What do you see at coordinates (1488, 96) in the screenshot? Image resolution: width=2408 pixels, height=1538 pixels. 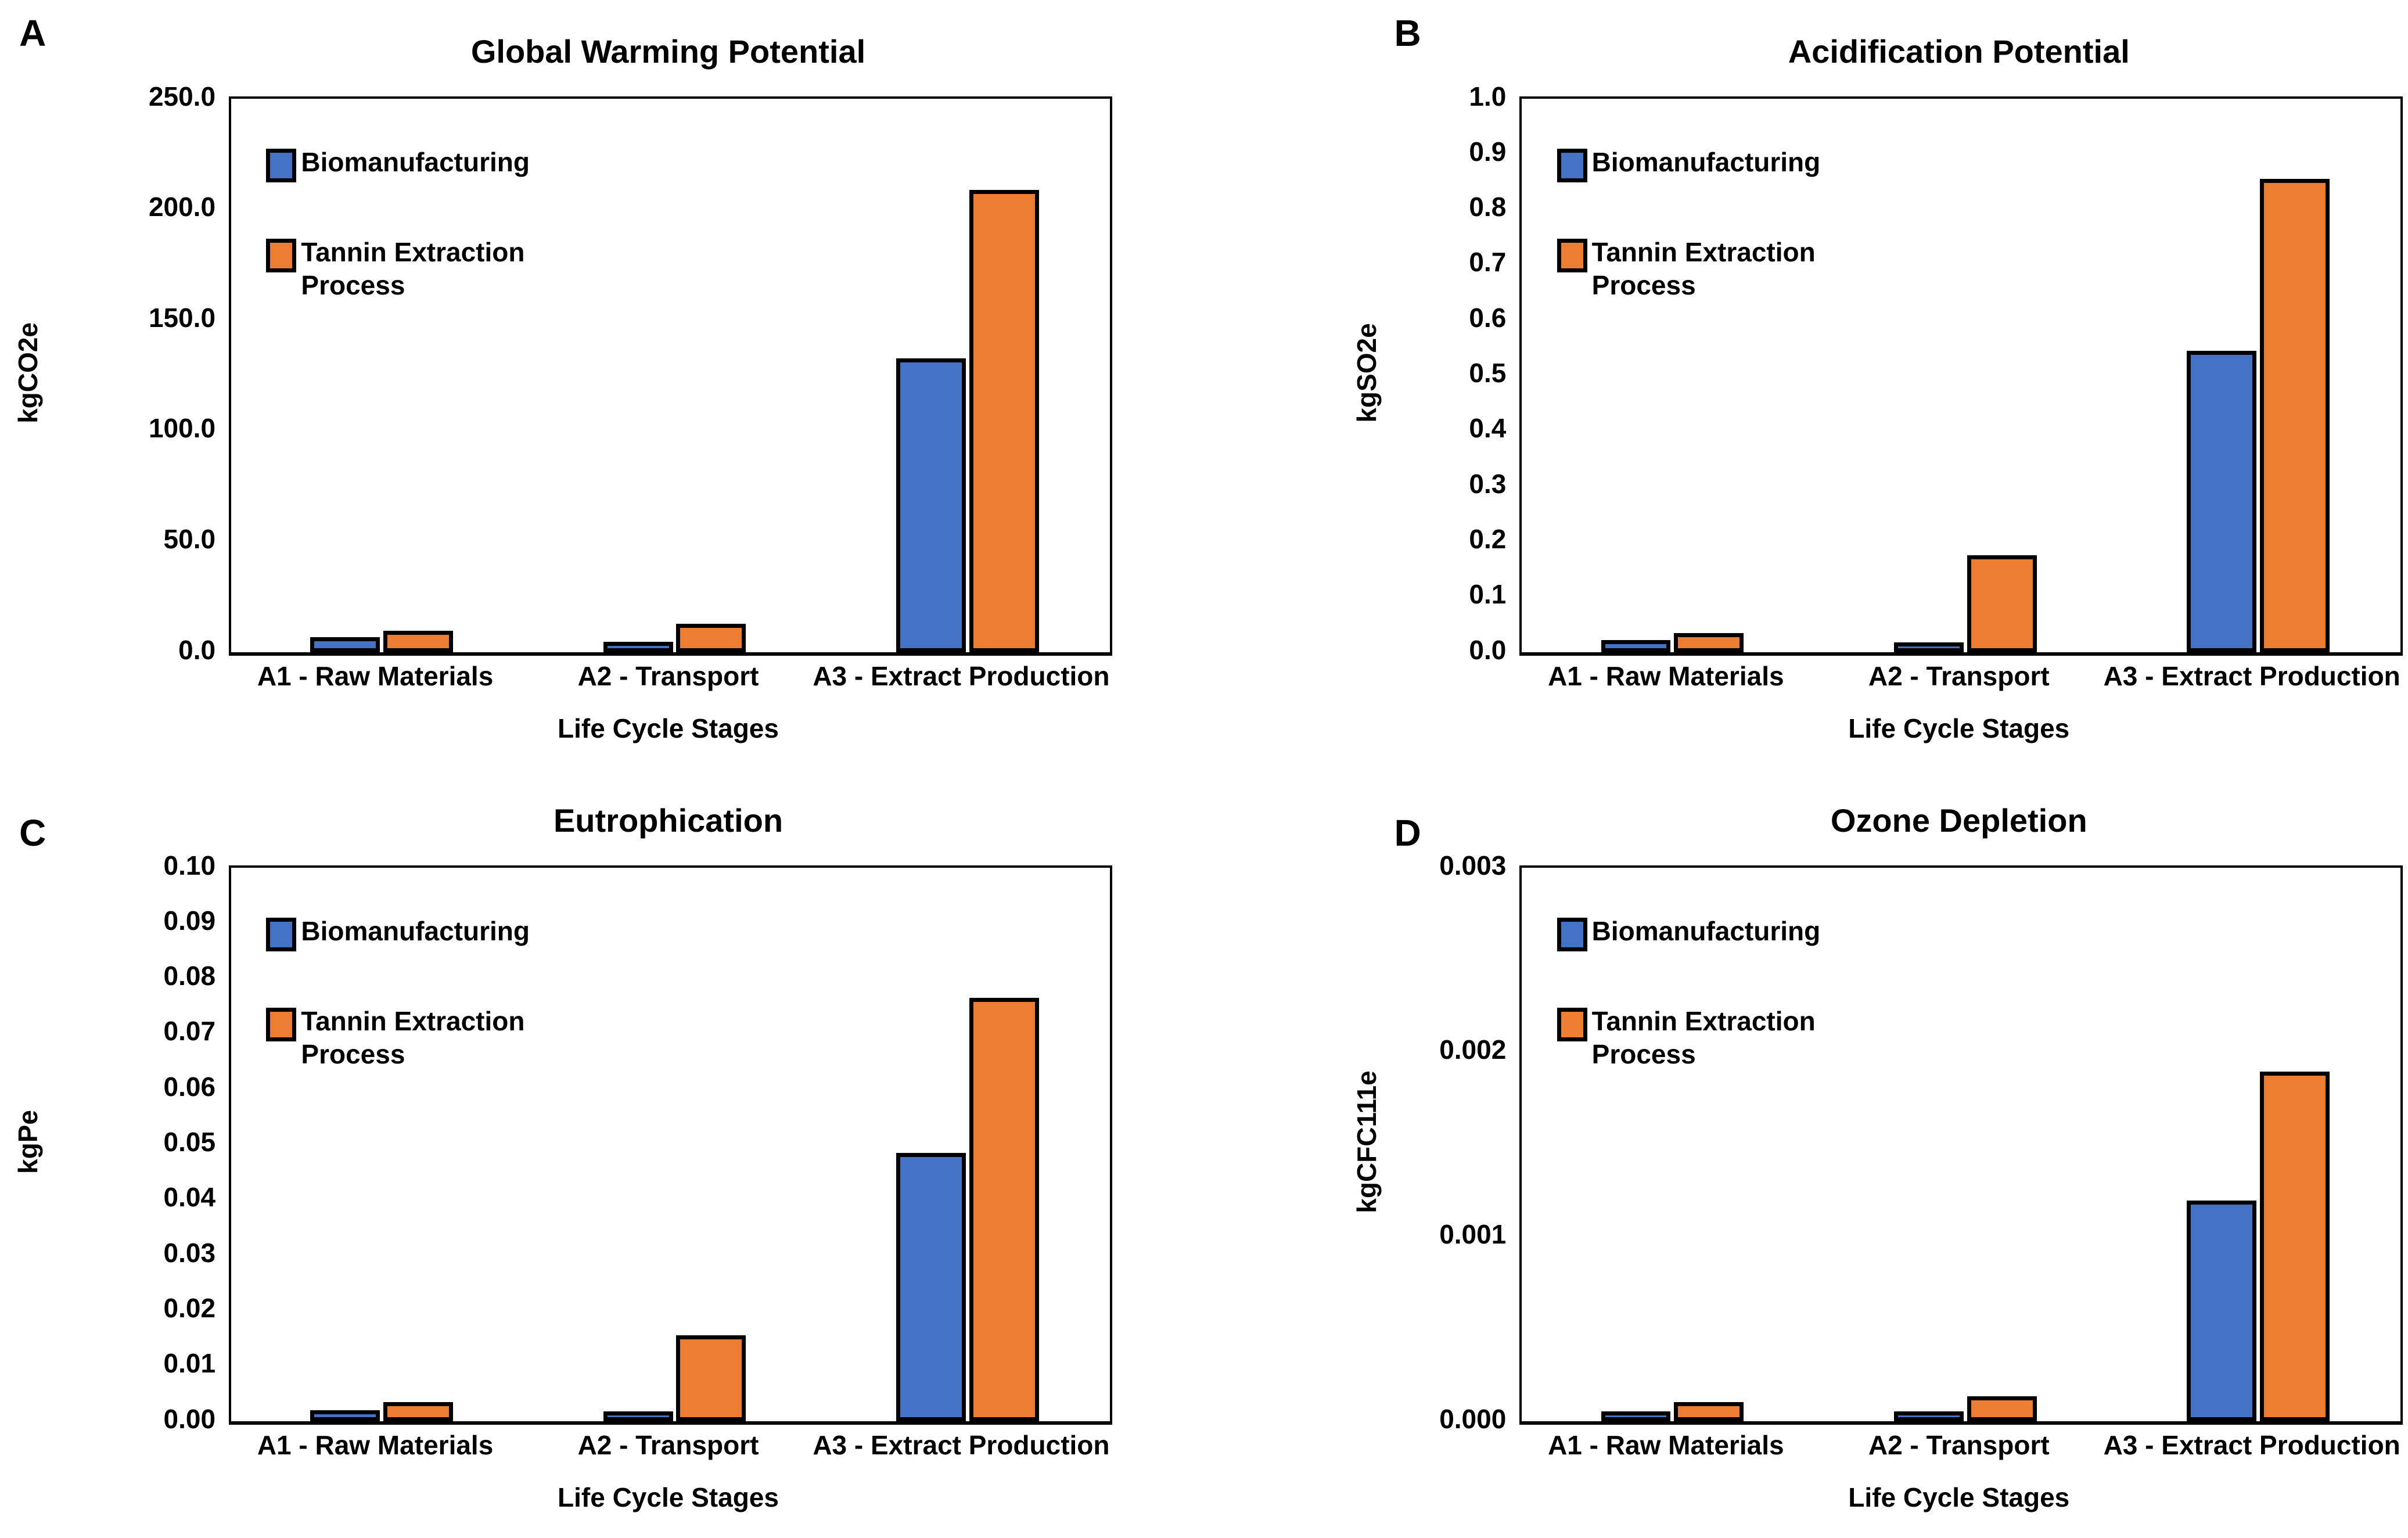 I see `y-tick-label: 1.0` at bounding box center [1488, 96].